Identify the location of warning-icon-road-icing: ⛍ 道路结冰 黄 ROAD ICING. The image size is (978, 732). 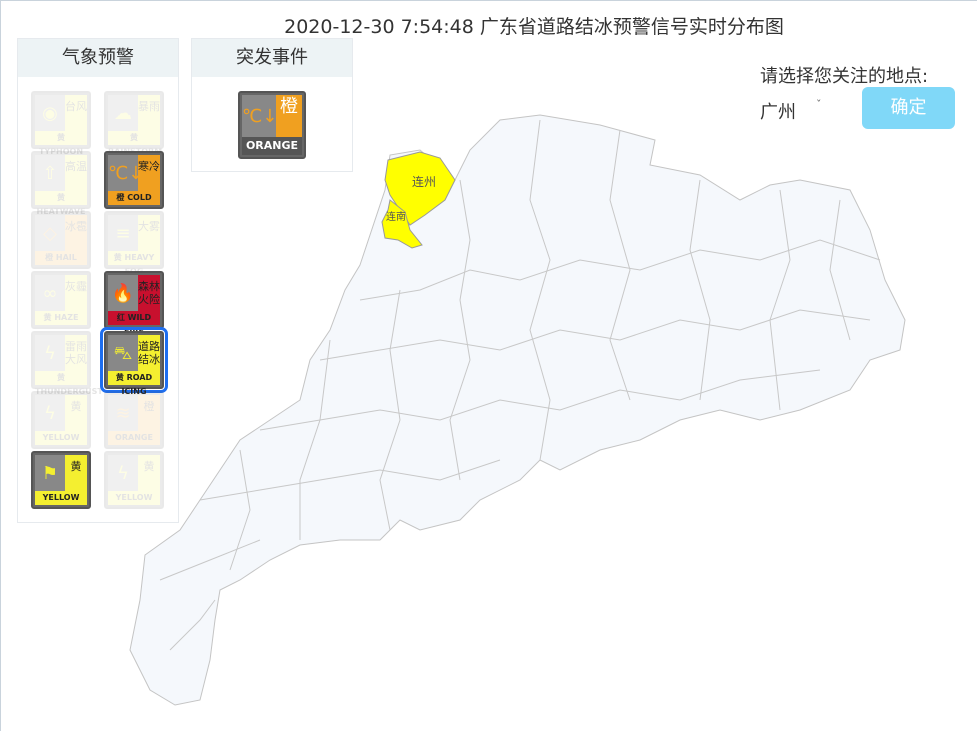
(134, 361).